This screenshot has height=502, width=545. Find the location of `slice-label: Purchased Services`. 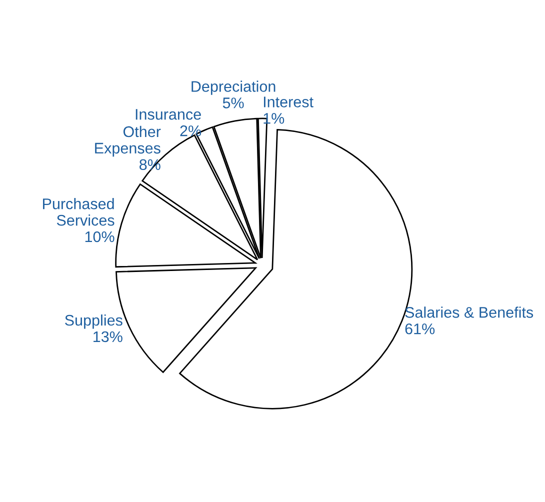

slice-label: Purchased Services is located at coordinates (78, 212).